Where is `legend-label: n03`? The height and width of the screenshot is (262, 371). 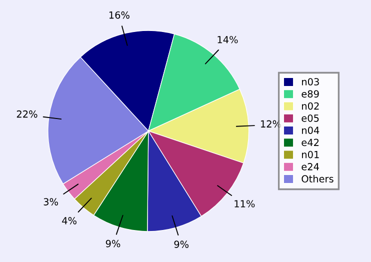
legend-label: n03 is located at coordinates (310, 82).